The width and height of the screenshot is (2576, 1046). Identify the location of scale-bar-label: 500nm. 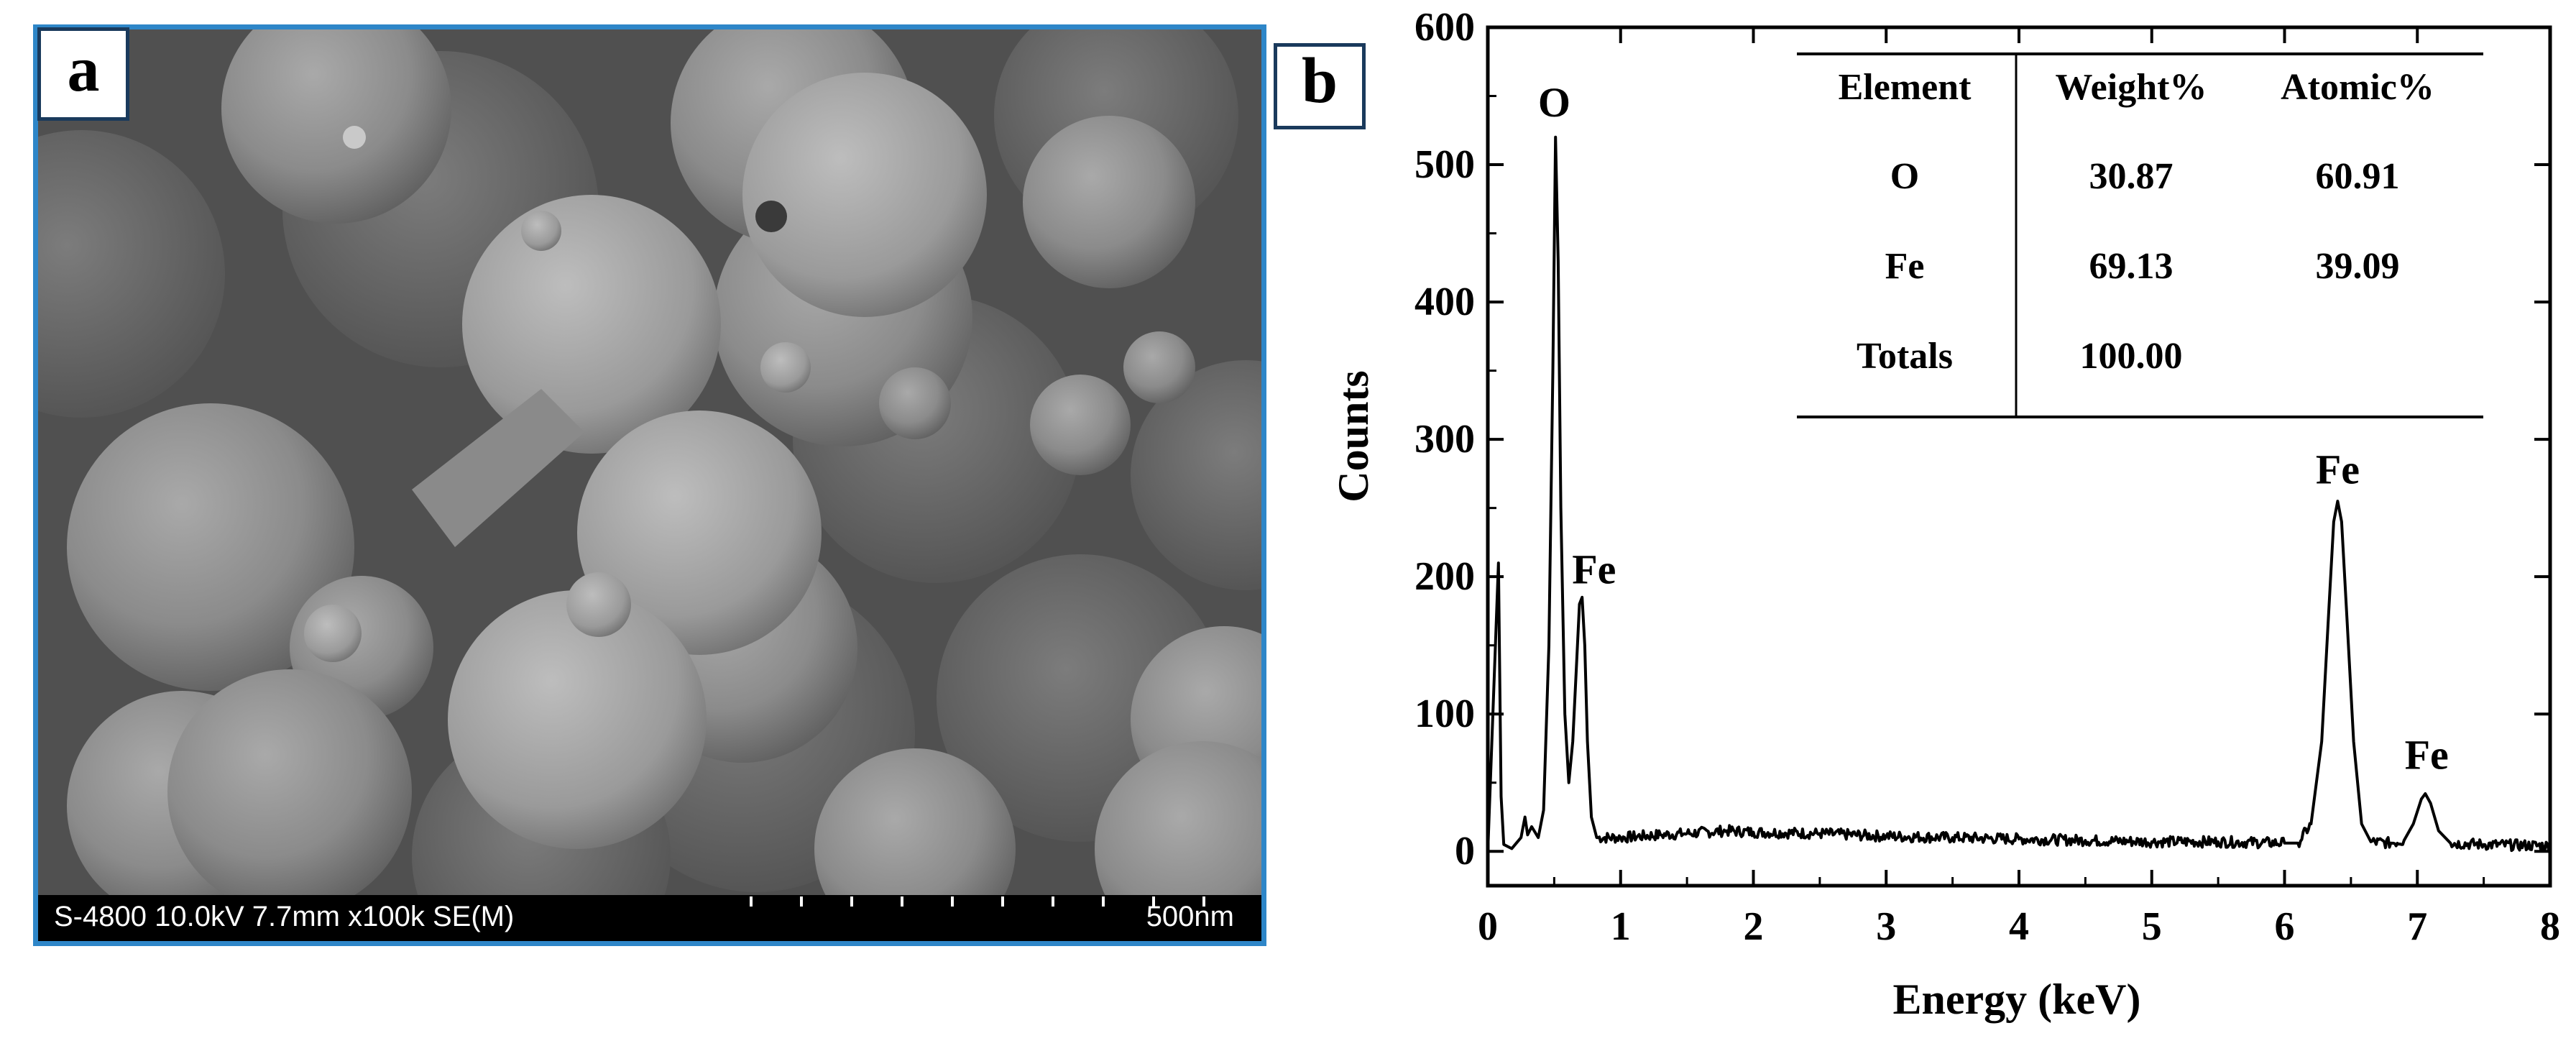
(1190, 916).